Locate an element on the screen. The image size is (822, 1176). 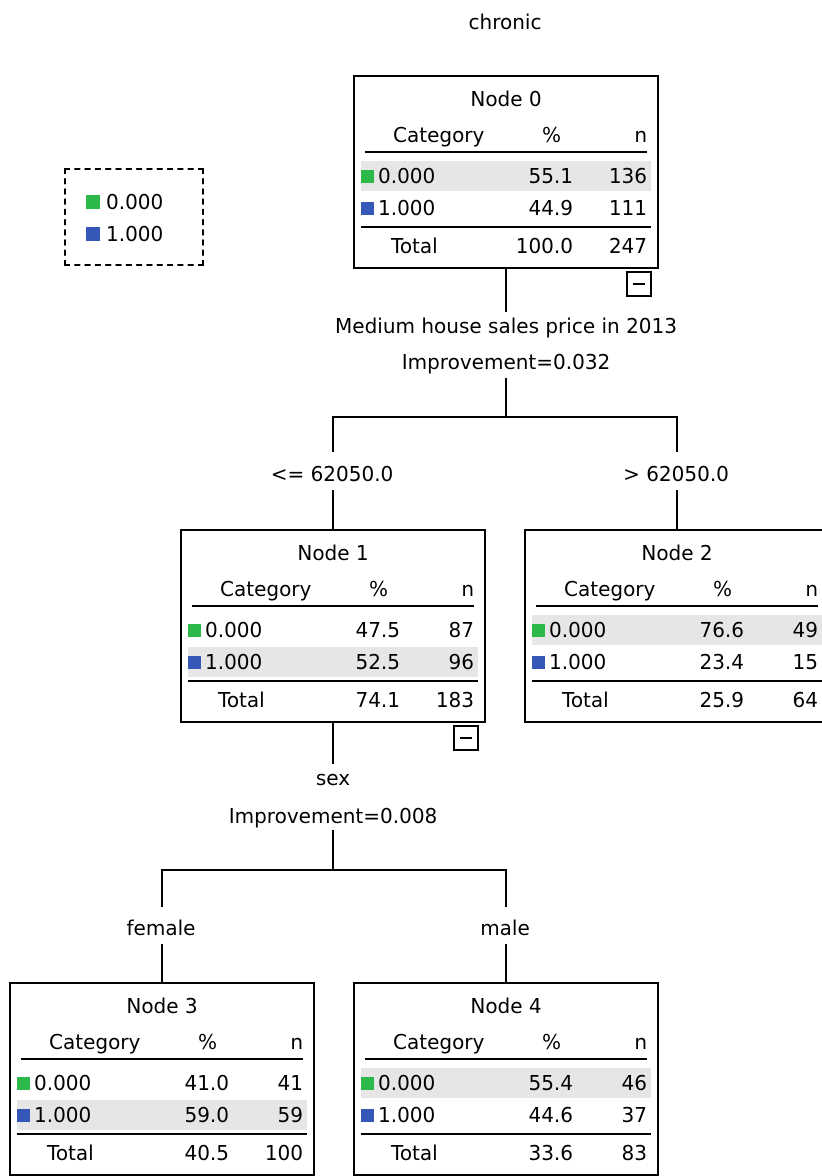
count-cell: 15 is located at coordinates (805, 662).